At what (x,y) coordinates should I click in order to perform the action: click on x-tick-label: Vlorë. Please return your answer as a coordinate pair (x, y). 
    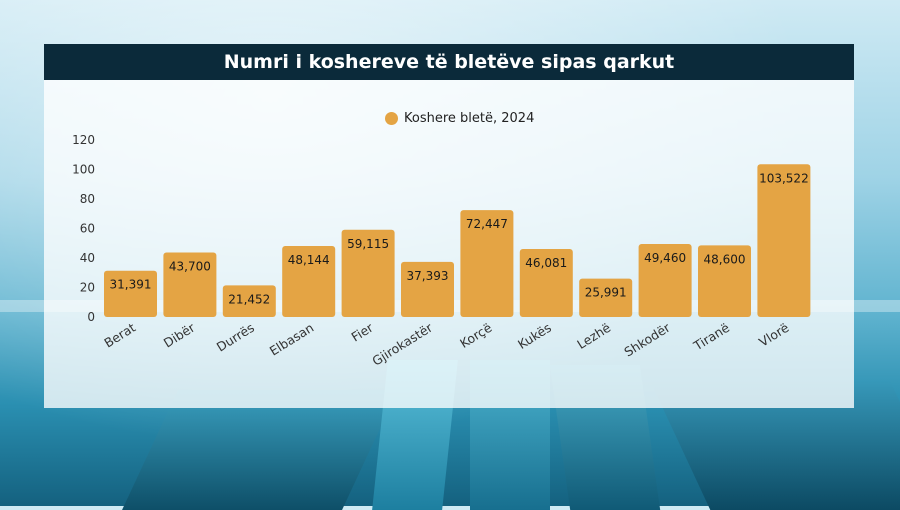
    Looking at the image, I should click on (774, 335).